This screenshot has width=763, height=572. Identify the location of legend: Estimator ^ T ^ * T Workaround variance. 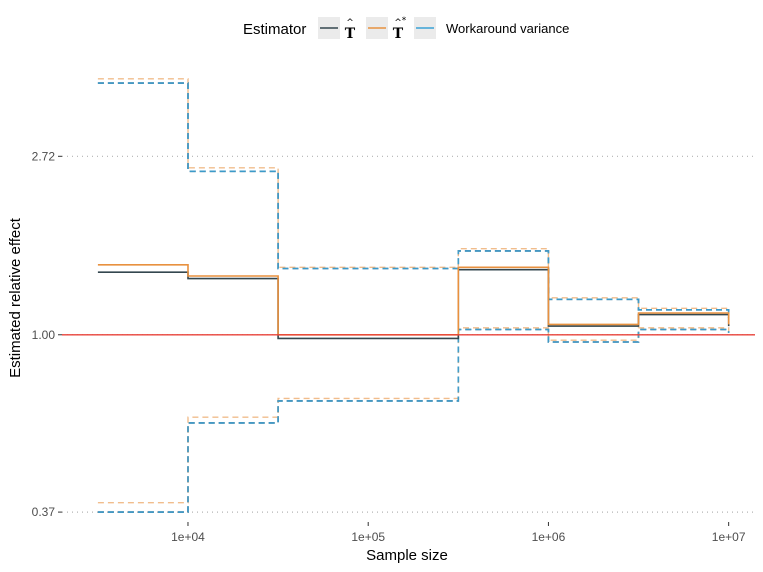
(406, 29).